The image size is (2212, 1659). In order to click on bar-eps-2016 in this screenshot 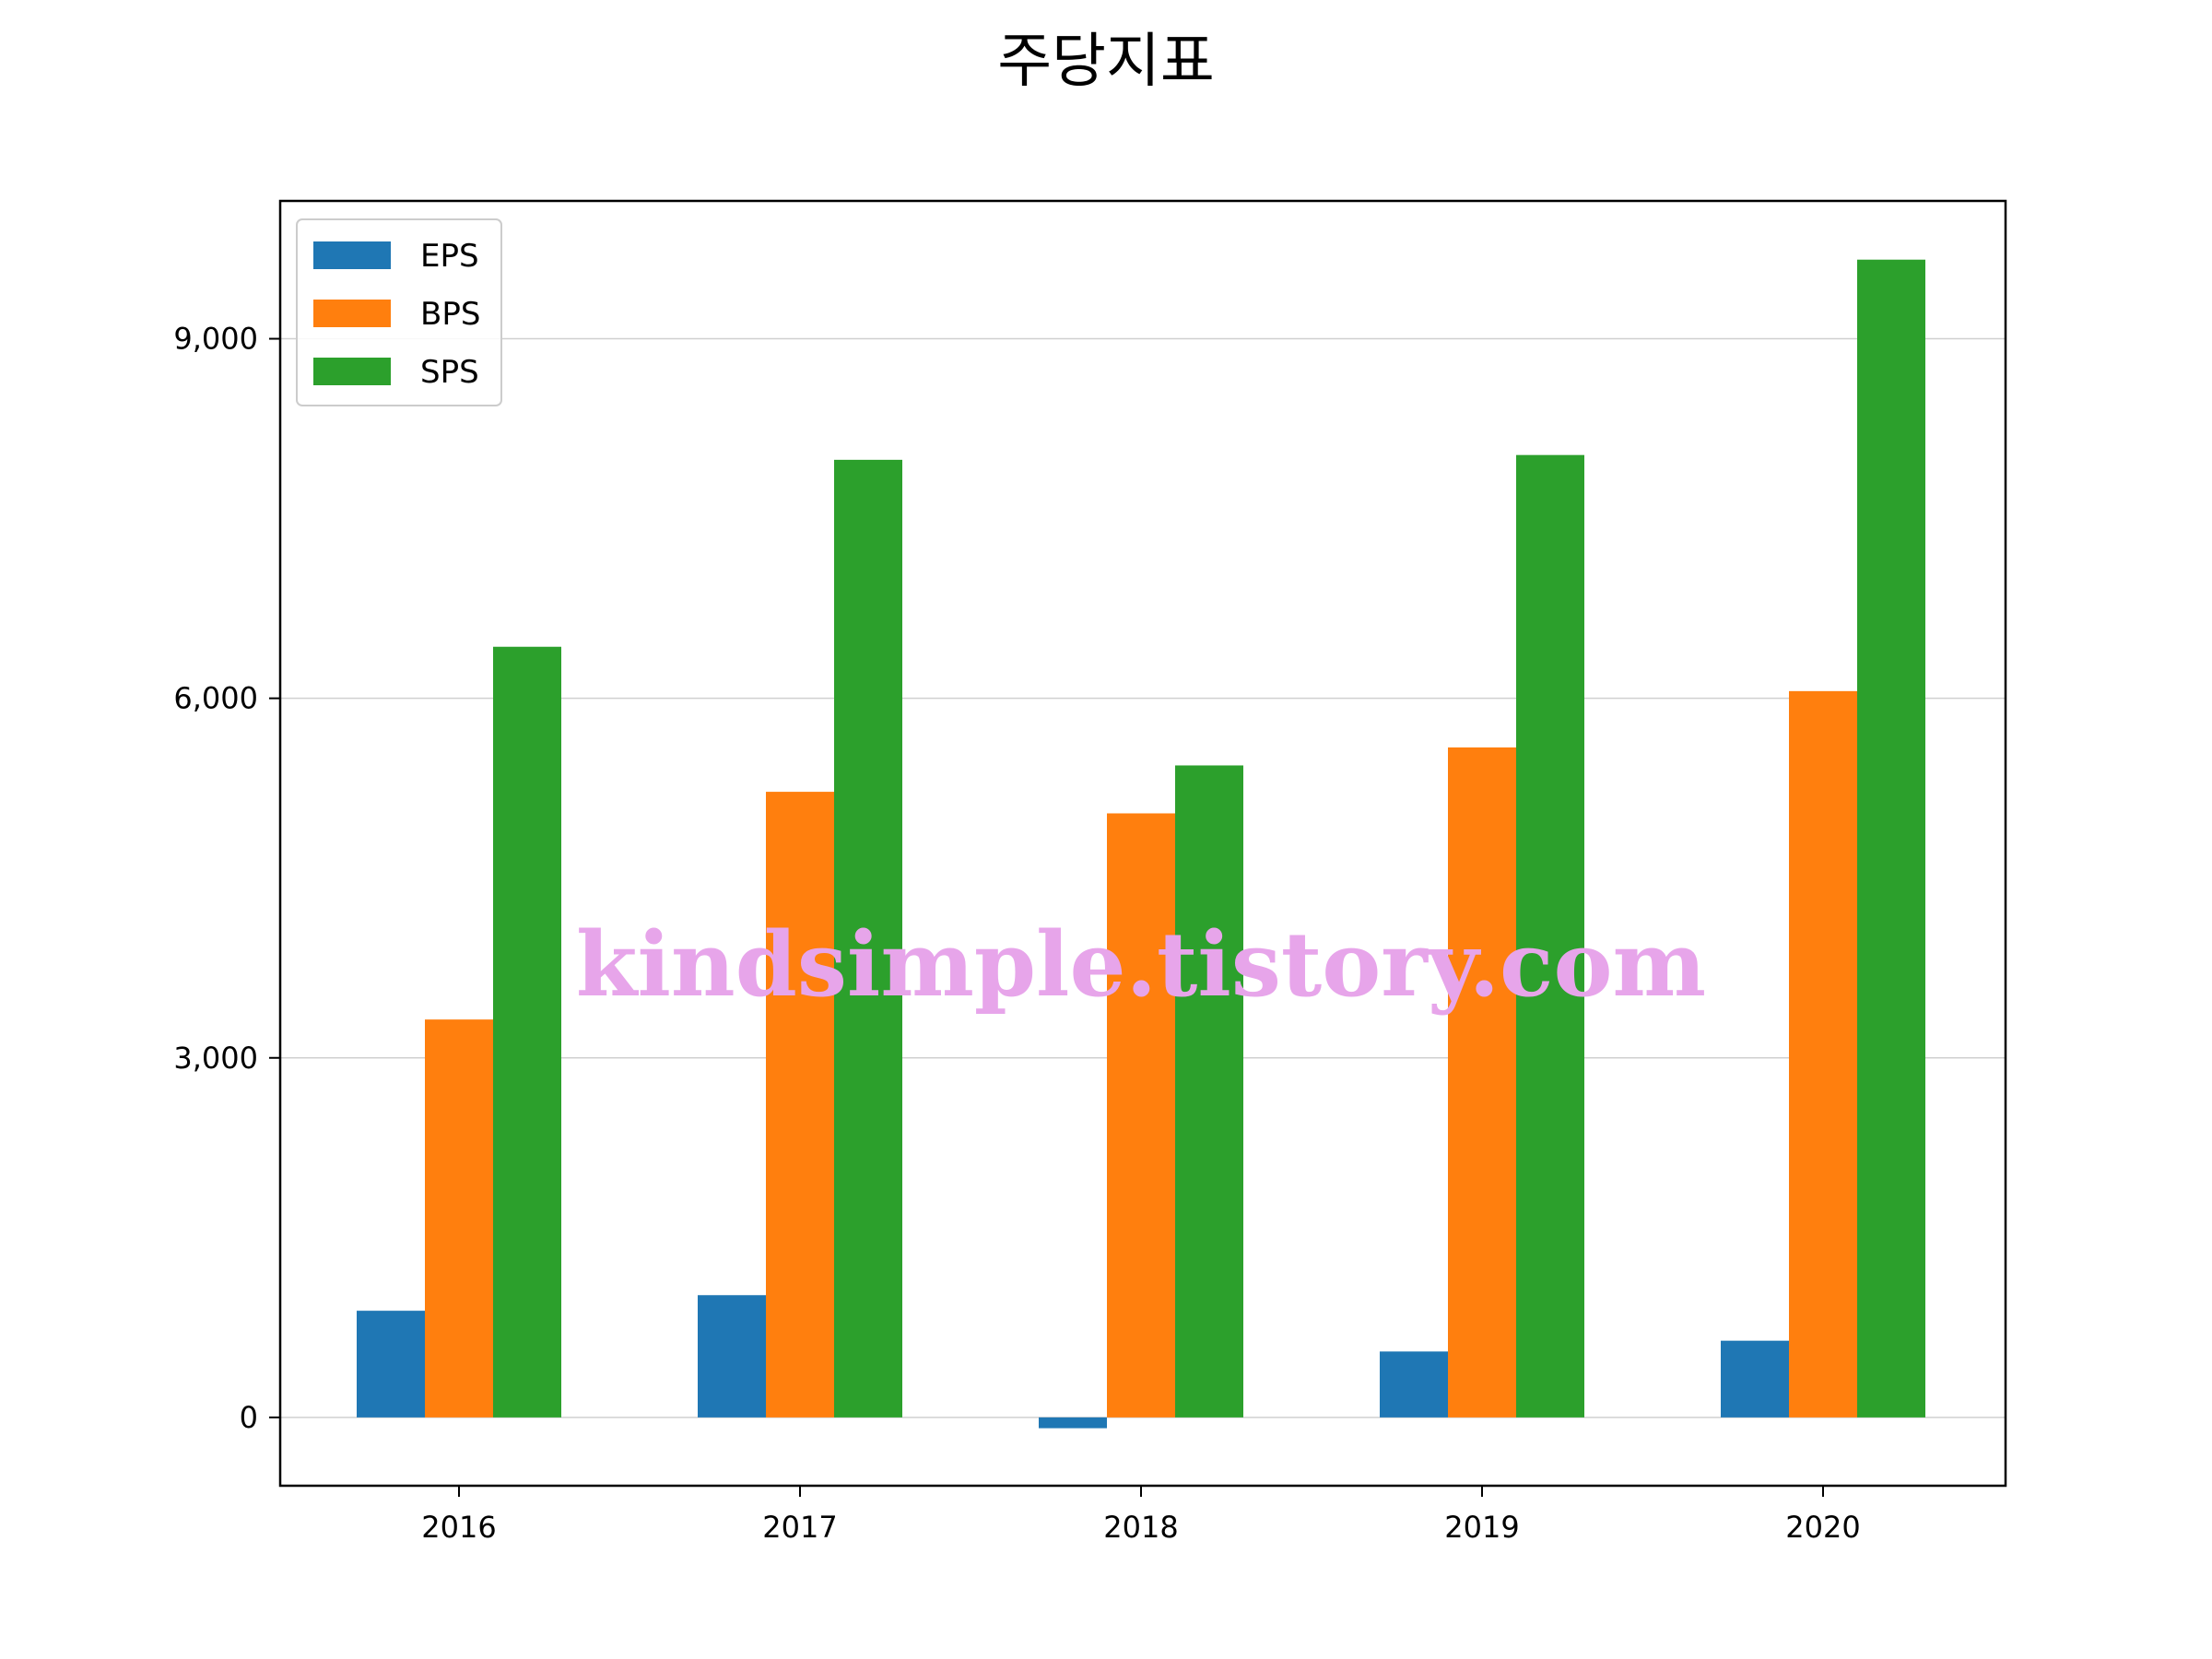, I will do `click(391, 1364)`.